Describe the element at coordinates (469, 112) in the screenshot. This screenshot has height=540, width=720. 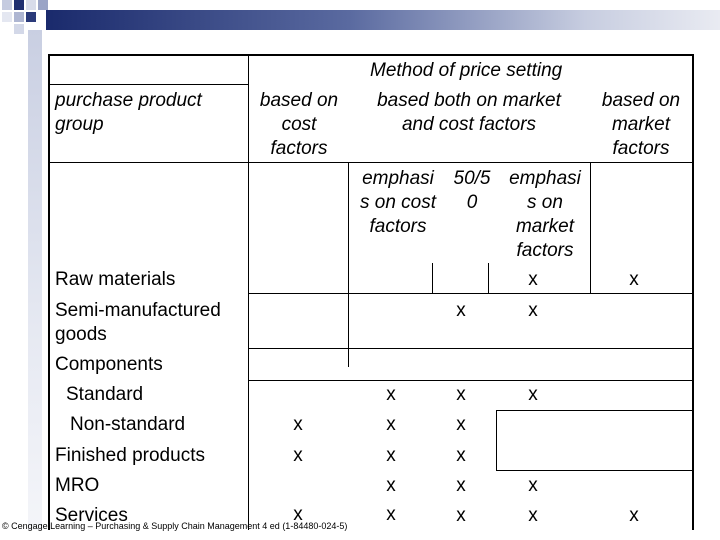
I see `header-both-factors: based both on market and cost factors` at that location.